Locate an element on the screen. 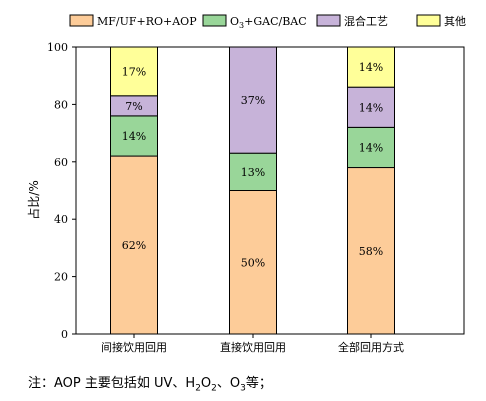  y-axis: 0 20 40 60 80 100 is located at coordinates (61, 191).